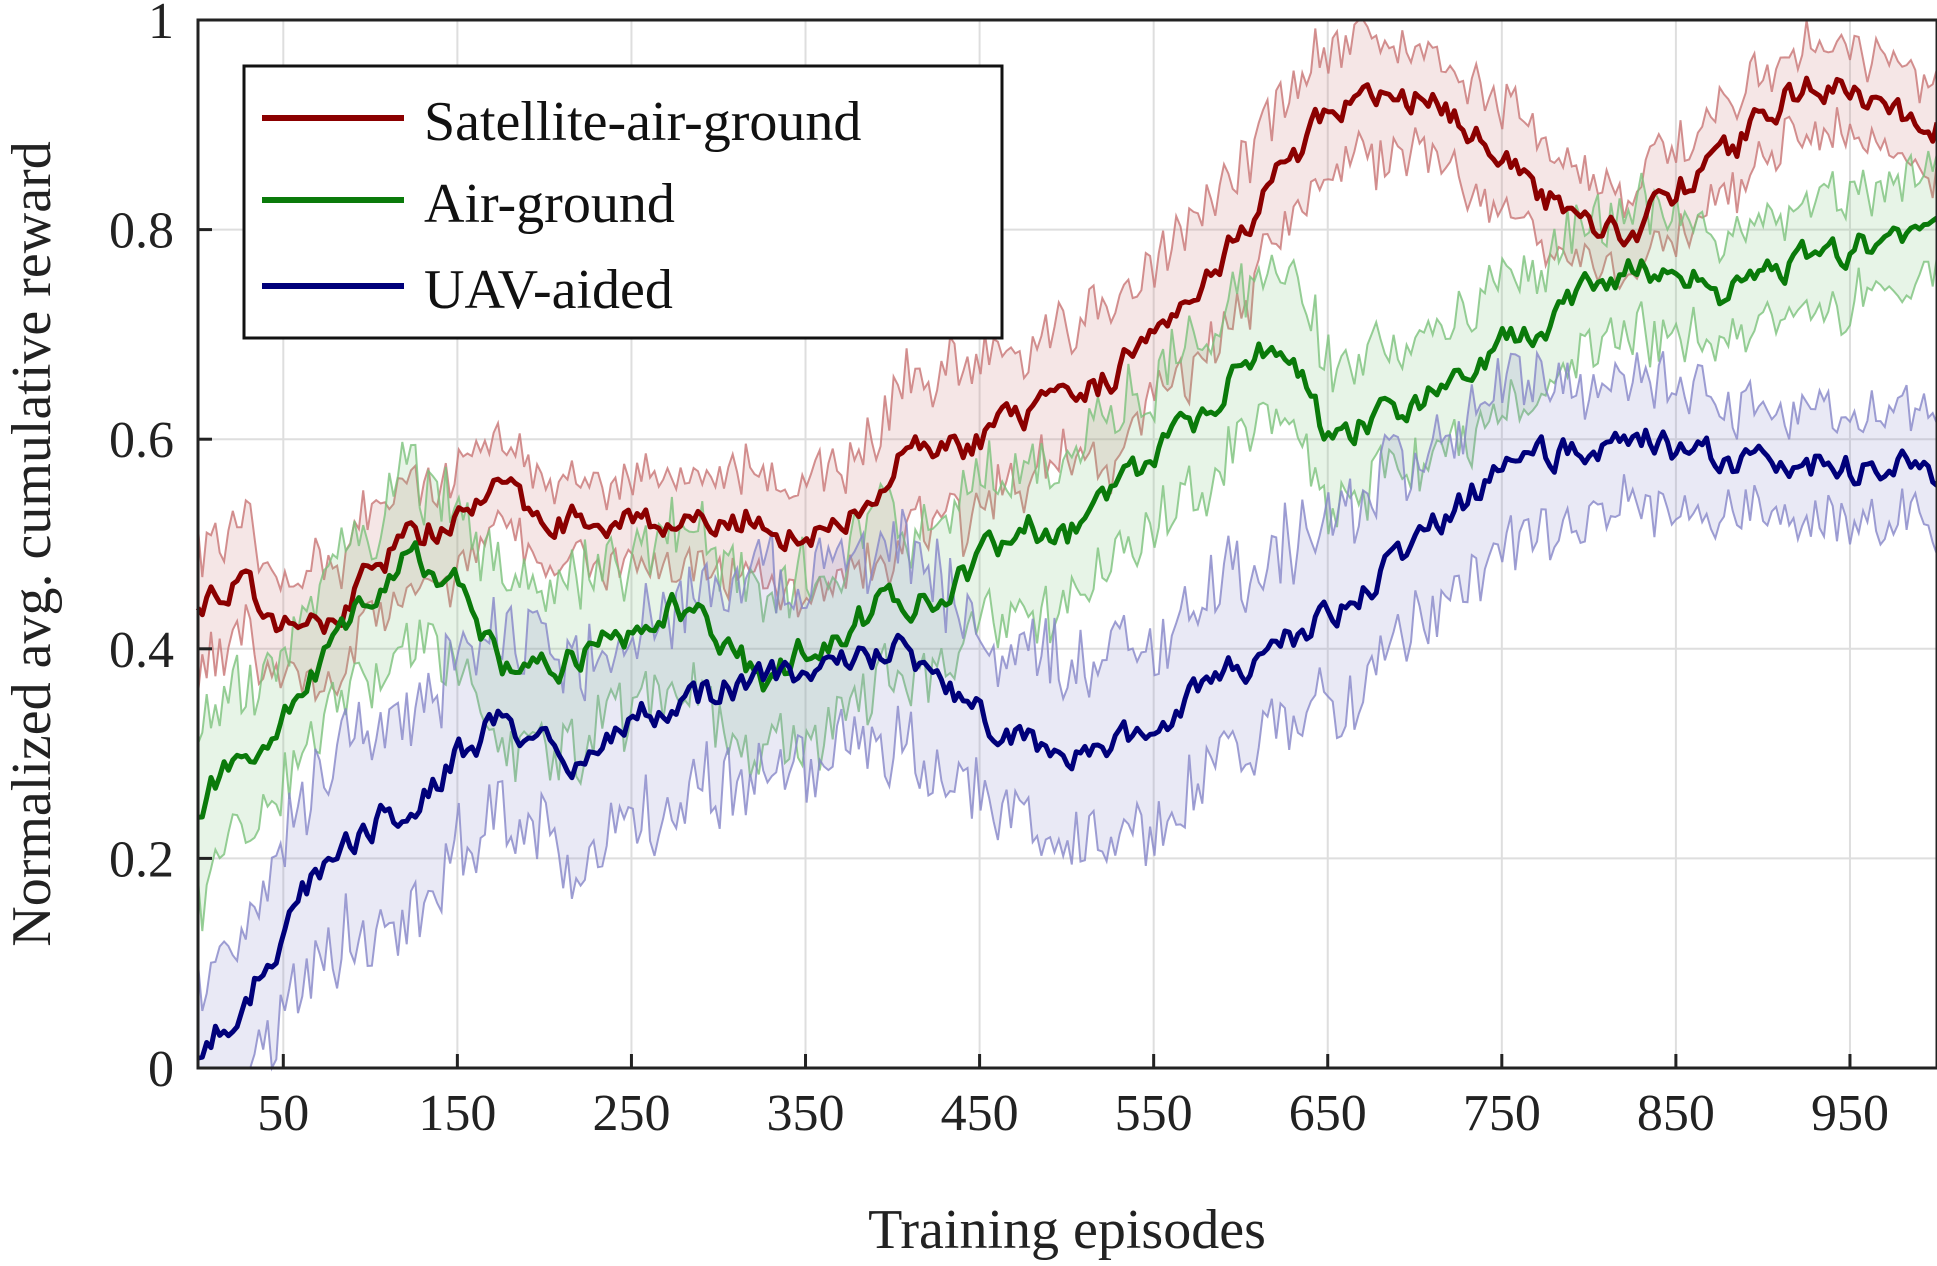 This screenshot has width=1937, height=1266. What do you see at coordinates (1067, 1230) in the screenshot?
I see `x-axis-label: Training episodes` at bounding box center [1067, 1230].